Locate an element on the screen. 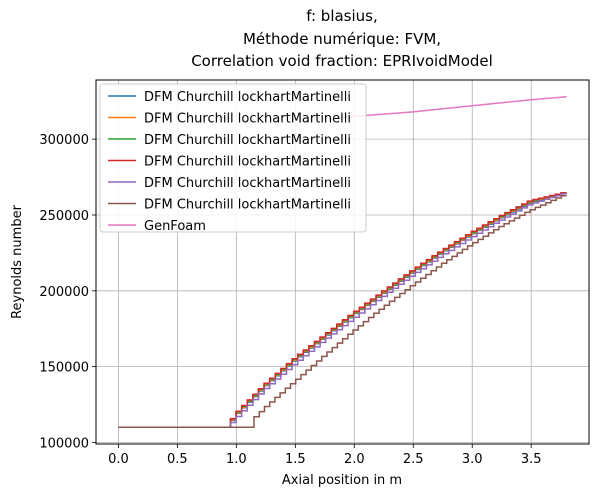  x-axis: 0.0 0.5 1.0 1.5 2.0 2.5 3.0 3.5 is located at coordinates (325, 455).